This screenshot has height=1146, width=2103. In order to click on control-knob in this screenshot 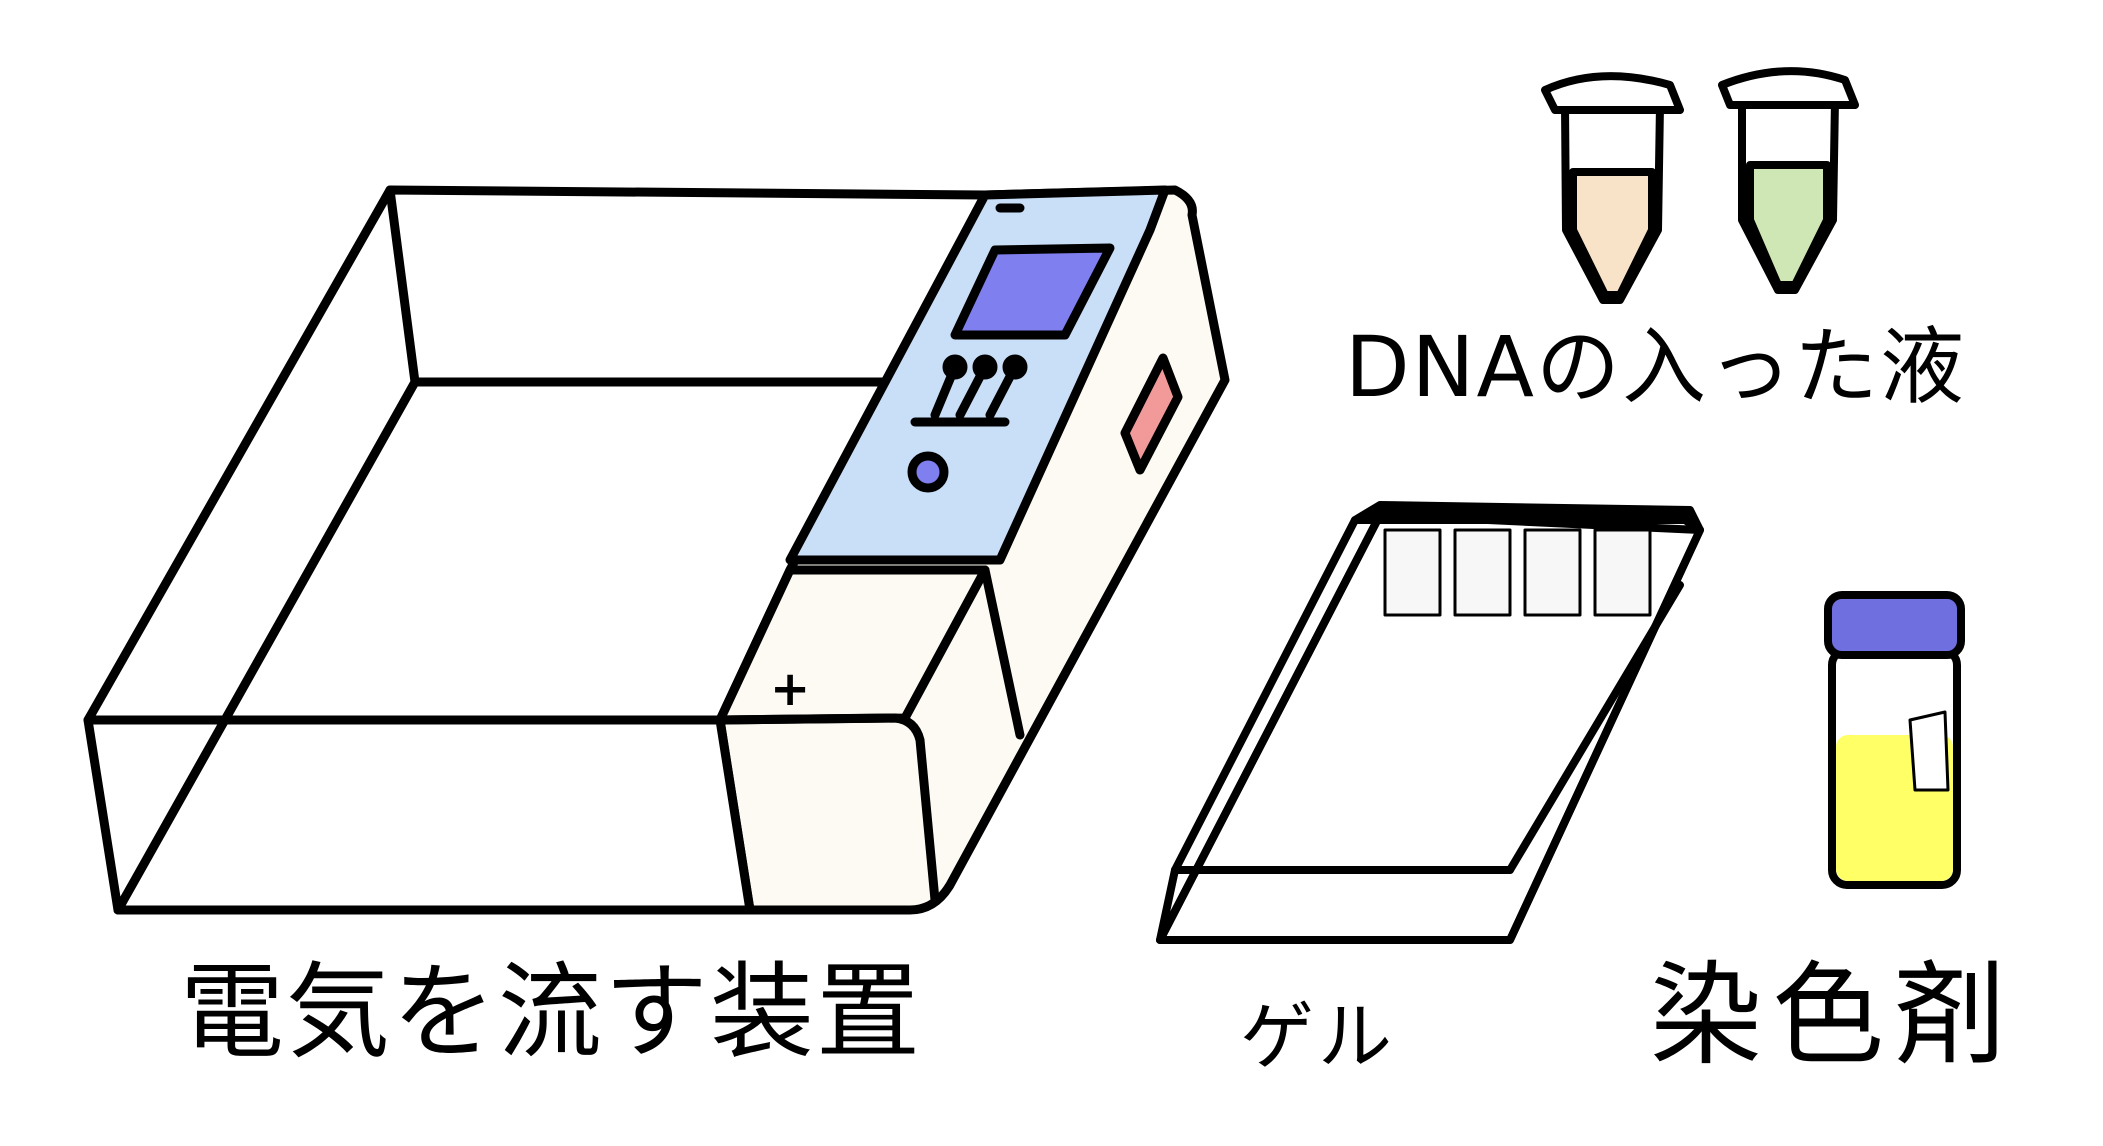, I will do `click(928, 472)`.